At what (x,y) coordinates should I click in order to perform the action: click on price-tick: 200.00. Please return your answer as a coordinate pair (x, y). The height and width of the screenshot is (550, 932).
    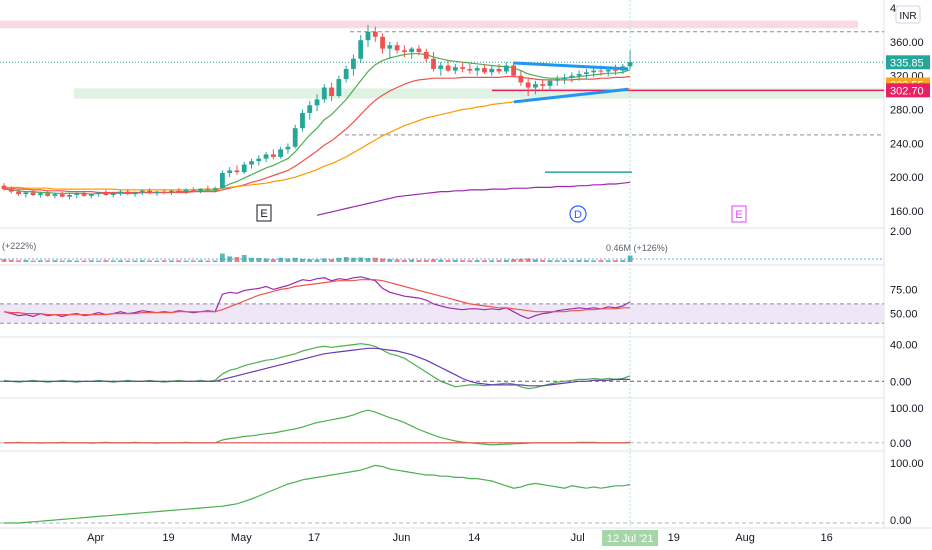
    Looking at the image, I should click on (907, 178).